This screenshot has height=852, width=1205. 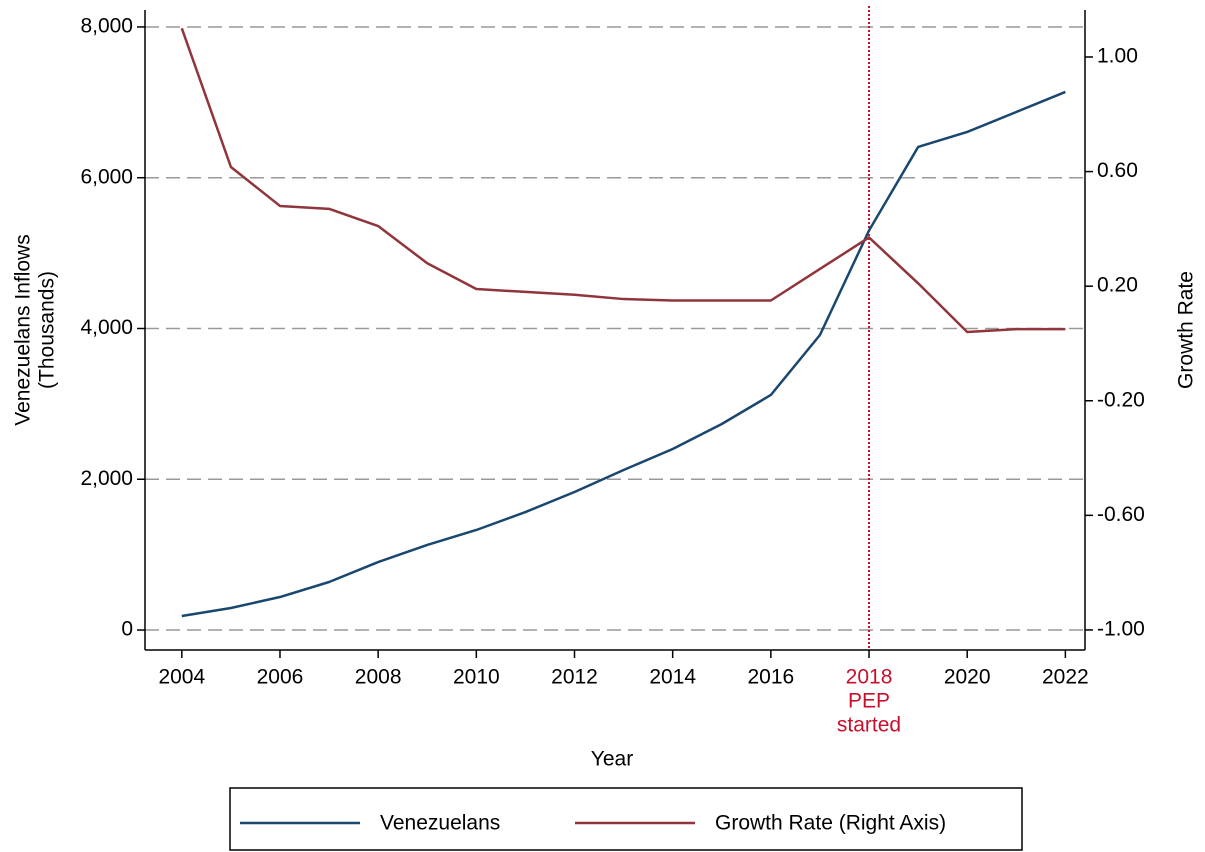 What do you see at coordinates (378, 677) in the screenshot?
I see `x-tick-label: 2008` at bounding box center [378, 677].